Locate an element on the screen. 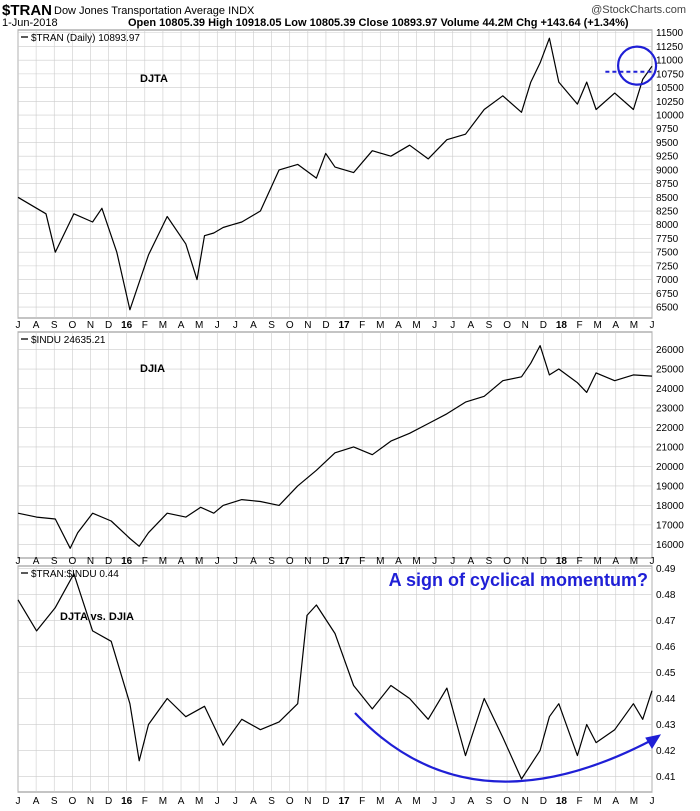  middle-month-label: 16 is located at coordinates (127, 561).